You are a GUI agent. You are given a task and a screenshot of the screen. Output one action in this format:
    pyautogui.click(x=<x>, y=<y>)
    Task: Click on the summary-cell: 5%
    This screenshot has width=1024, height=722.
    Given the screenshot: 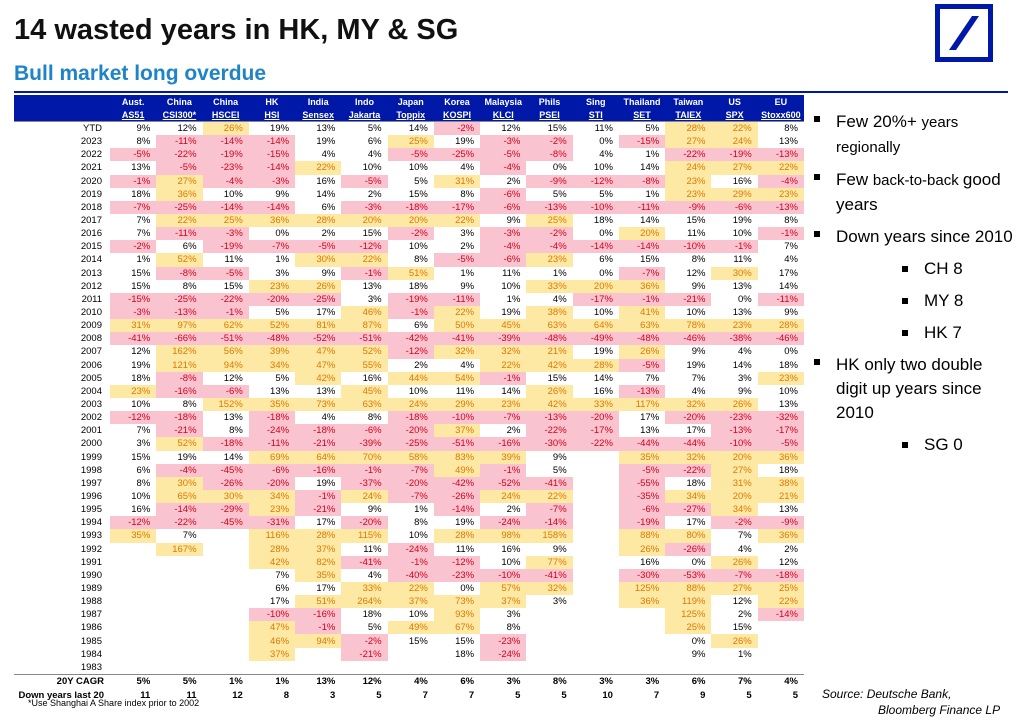 What is the action you would take?
    pyautogui.click(x=179, y=681)
    